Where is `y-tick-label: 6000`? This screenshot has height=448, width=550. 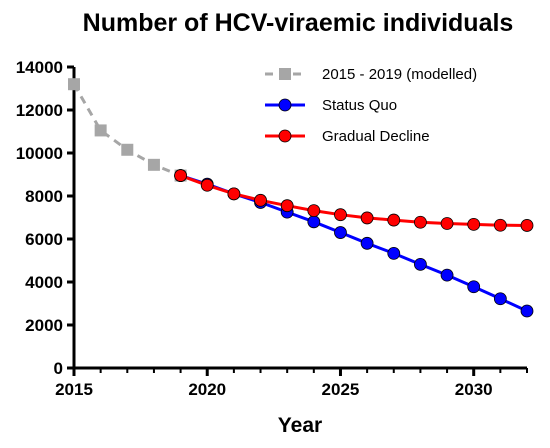 y-tick-label: 6000 is located at coordinates (44, 239).